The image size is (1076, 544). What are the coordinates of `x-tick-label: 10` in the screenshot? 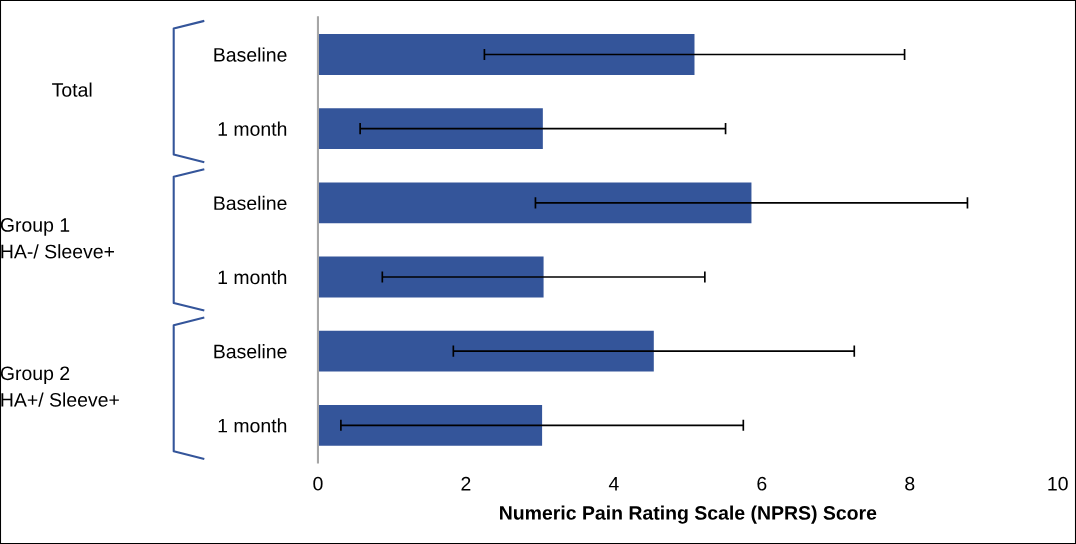 It's located at (1058, 483).